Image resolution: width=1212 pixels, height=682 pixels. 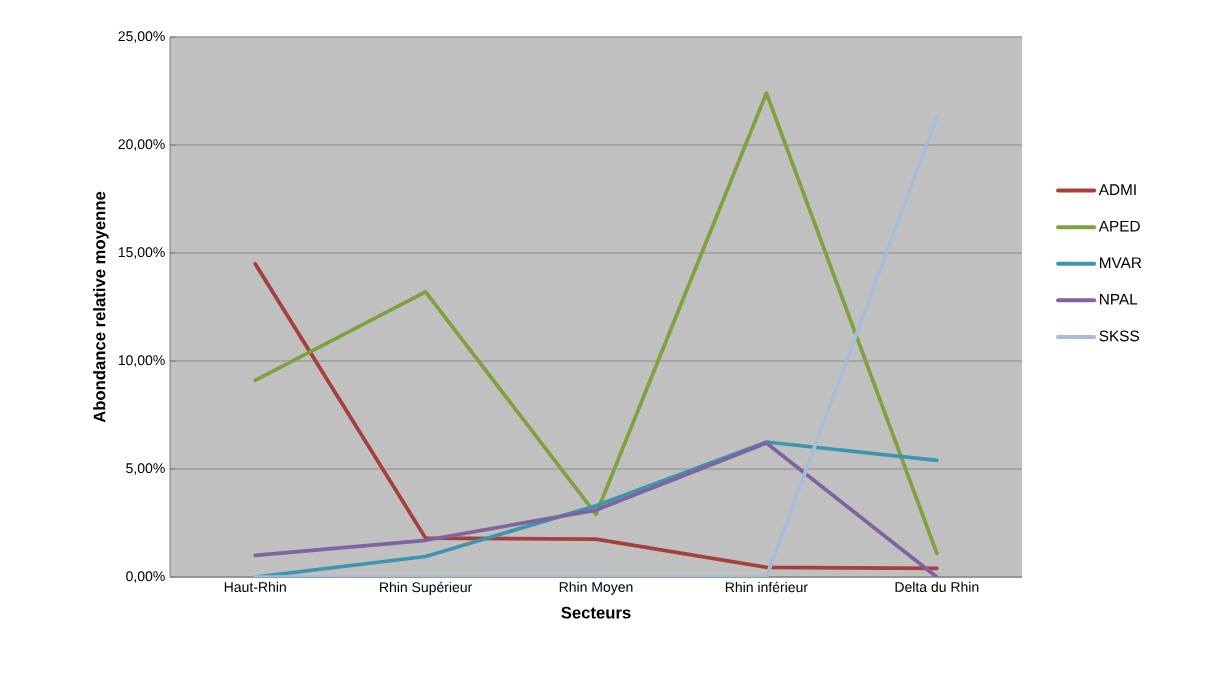 What do you see at coordinates (1119, 226) in the screenshot?
I see `legend-label: APED` at bounding box center [1119, 226].